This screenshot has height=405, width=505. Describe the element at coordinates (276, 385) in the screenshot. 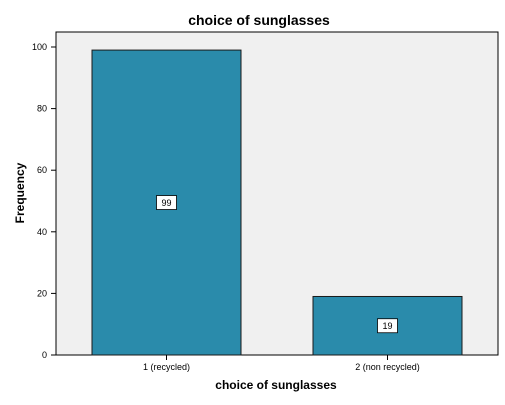

I see `x-axis-title: choice of sunglasses` at that location.